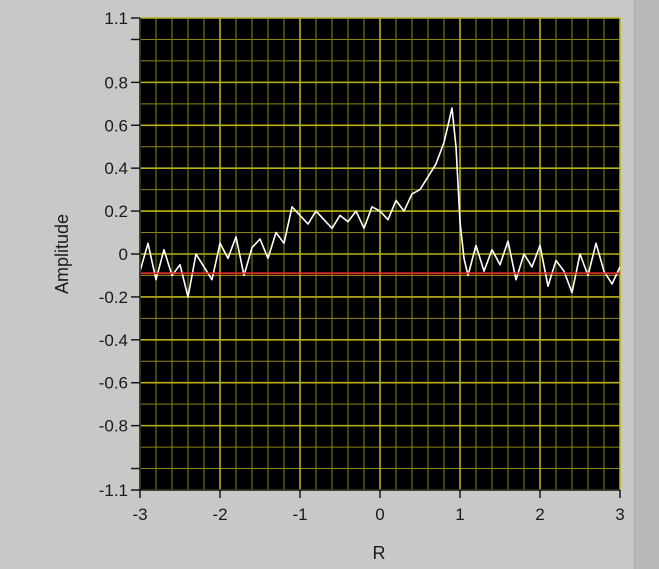 The image size is (659, 569). I want to click on x-tick-label: 1, so click(459, 514).